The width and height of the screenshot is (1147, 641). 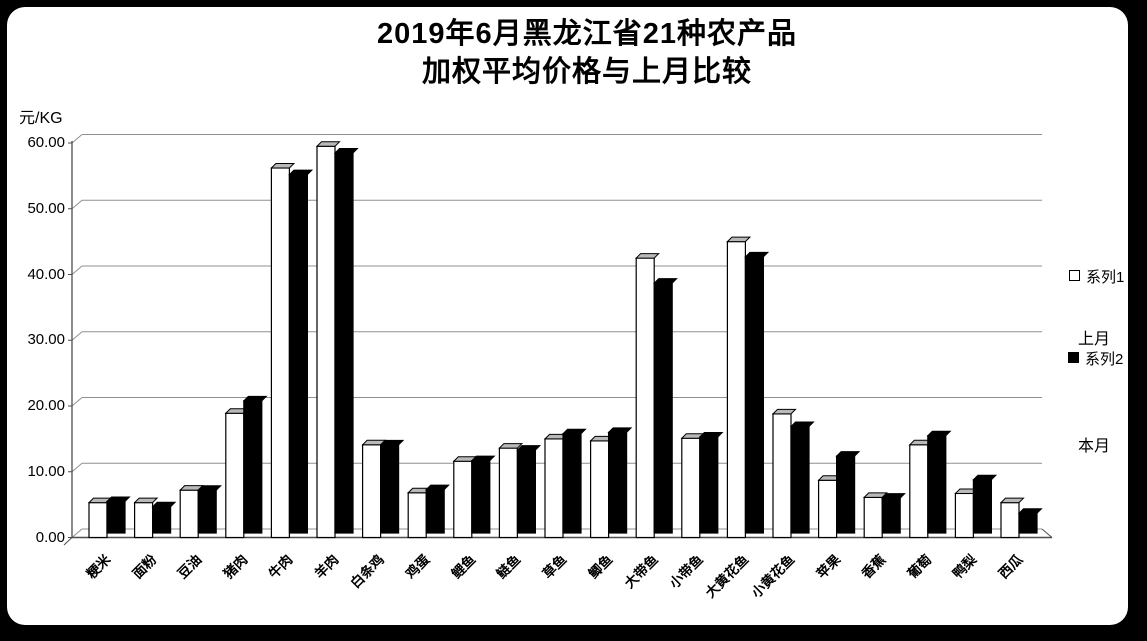 I want to click on bar-series2-鸭梨, so click(x=982, y=506).